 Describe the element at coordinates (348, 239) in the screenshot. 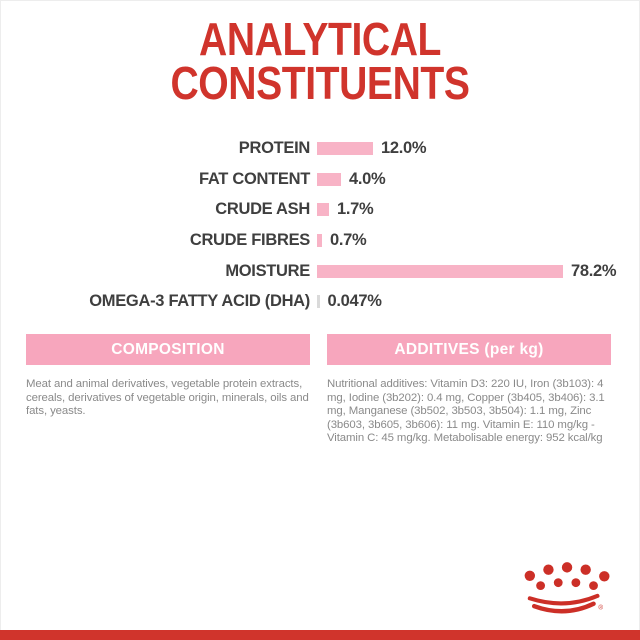

I see `chart-row-value: 0.7%` at that location.